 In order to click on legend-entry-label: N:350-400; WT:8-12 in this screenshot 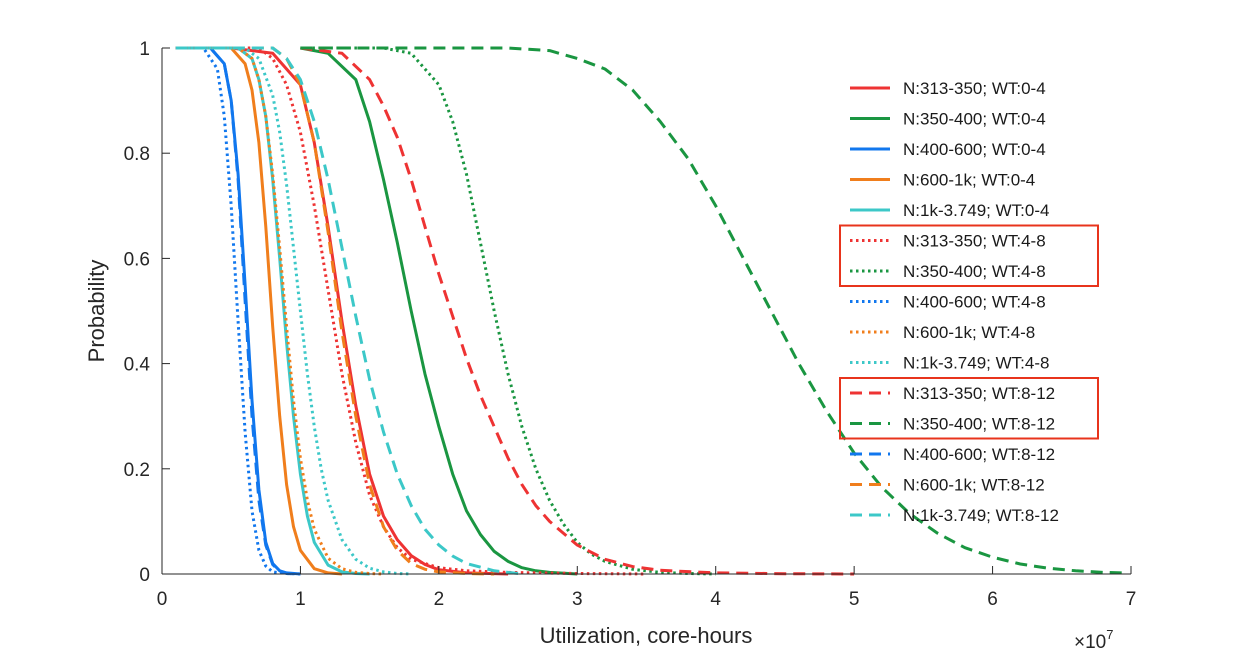, I will do `click(979, 424)`.